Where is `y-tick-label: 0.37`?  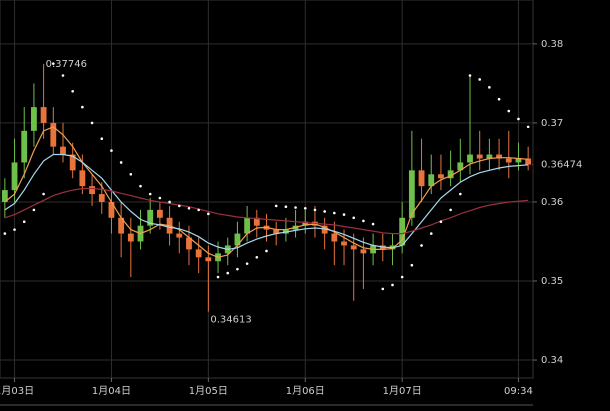
y-tick-label: 0.37 is located at coordinates (552, 123).